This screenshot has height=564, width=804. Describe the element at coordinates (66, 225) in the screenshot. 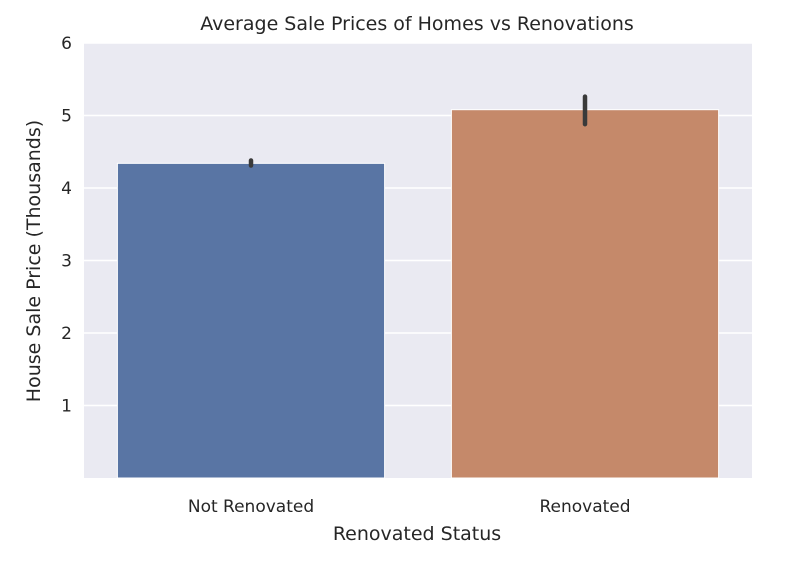

I see `y-tick-labels: 1 2 3 4 5 6` at that location.